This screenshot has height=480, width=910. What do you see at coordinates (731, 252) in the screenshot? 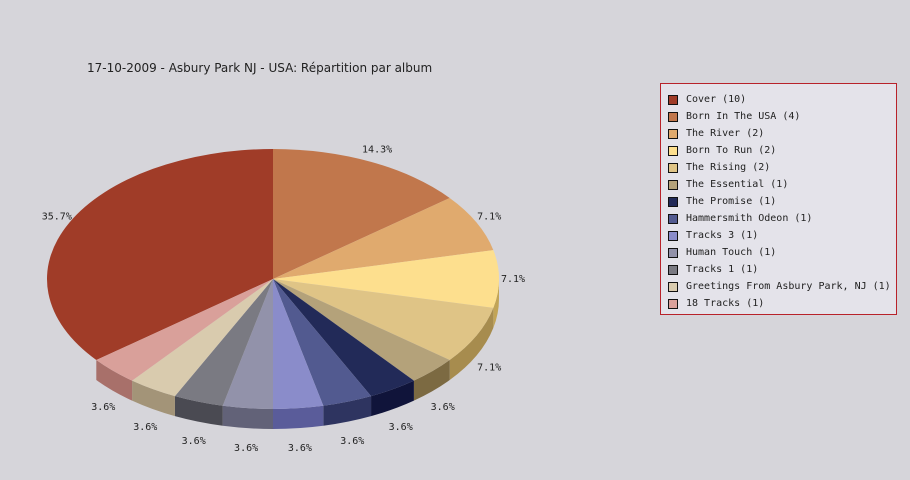
I see `legend-label: Human Touch (1)` at bounding box center [731, 252].